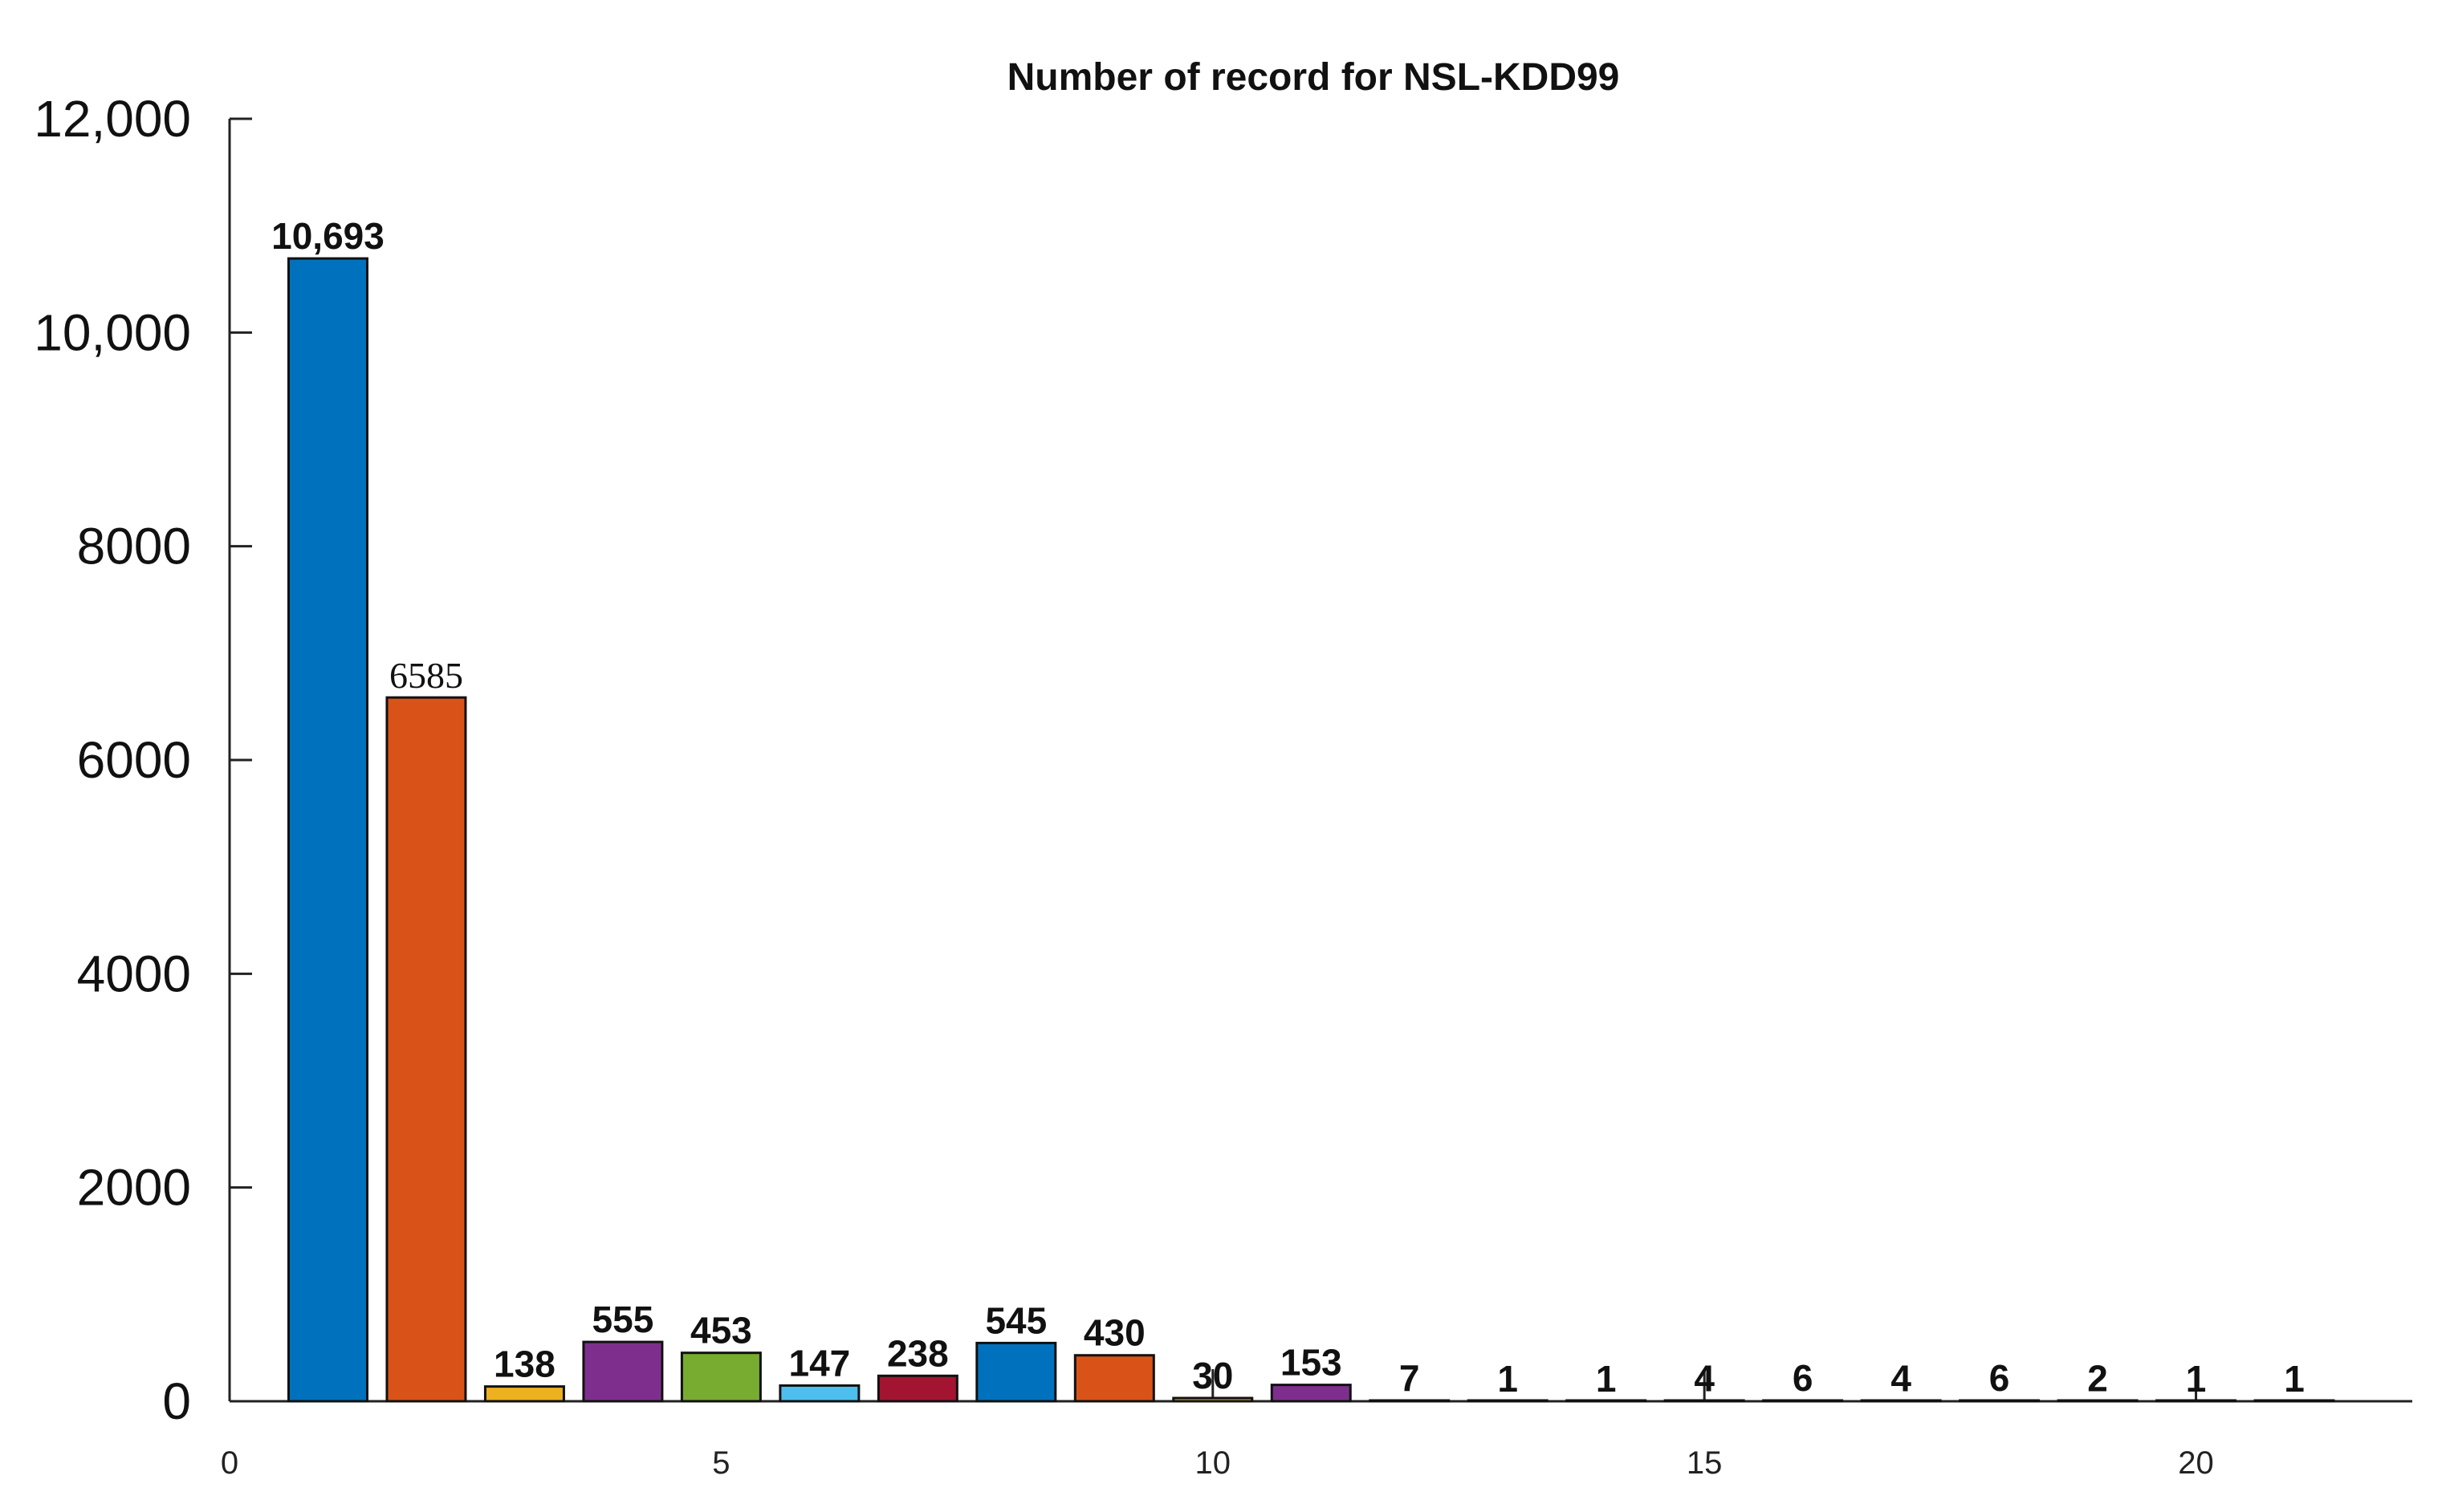 The image size is (2450, 1512). What do you see at coordinates (112, 119) in the screenshot?
I see `y-tick-label: 12,000` at bounding box center [112, 119].